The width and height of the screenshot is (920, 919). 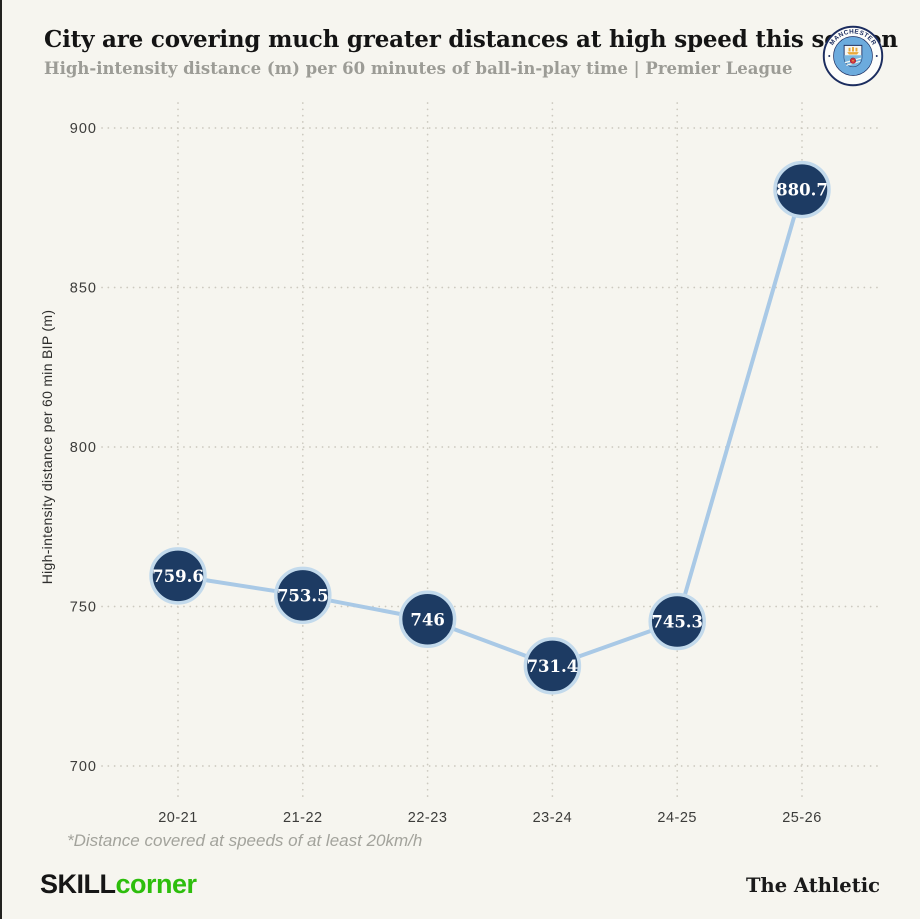 What do you see at coordinates (1, 459) in the screenshot?
I see `left-edge-line` at bounding box center [1, 459].